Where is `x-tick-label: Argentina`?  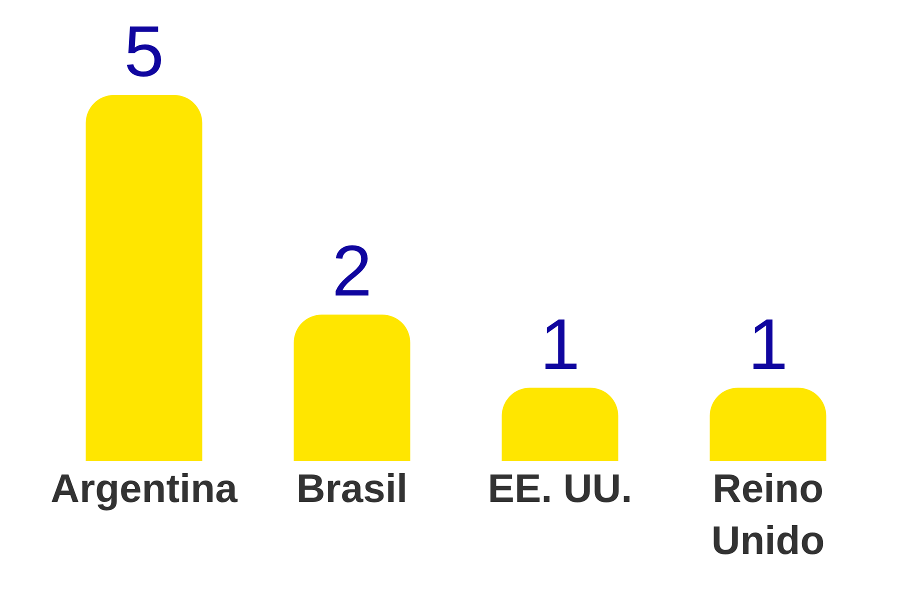
x-tick-label: Argentina is located at coordinates (144, 489).